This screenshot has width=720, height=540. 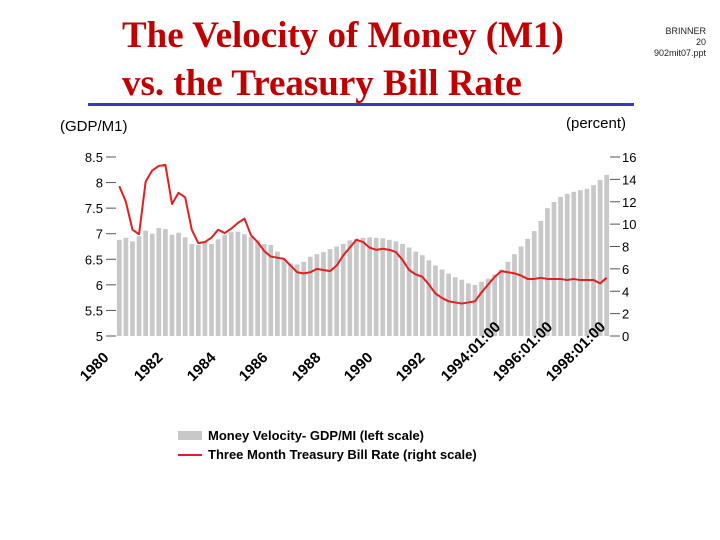 I want to click on right-axis-tick-label: 12, so click(x=629, y=202).